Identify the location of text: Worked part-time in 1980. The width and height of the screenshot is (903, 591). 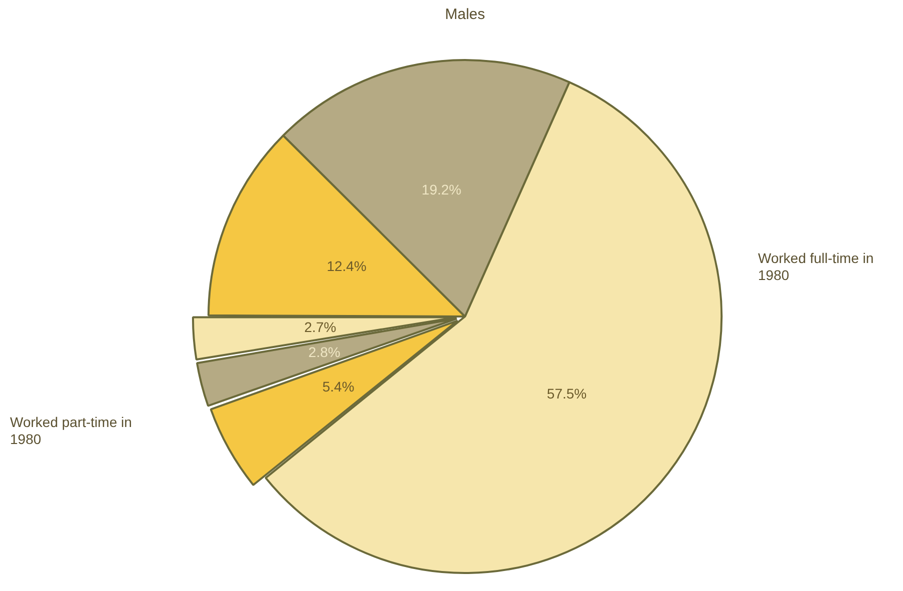
(71, 431).